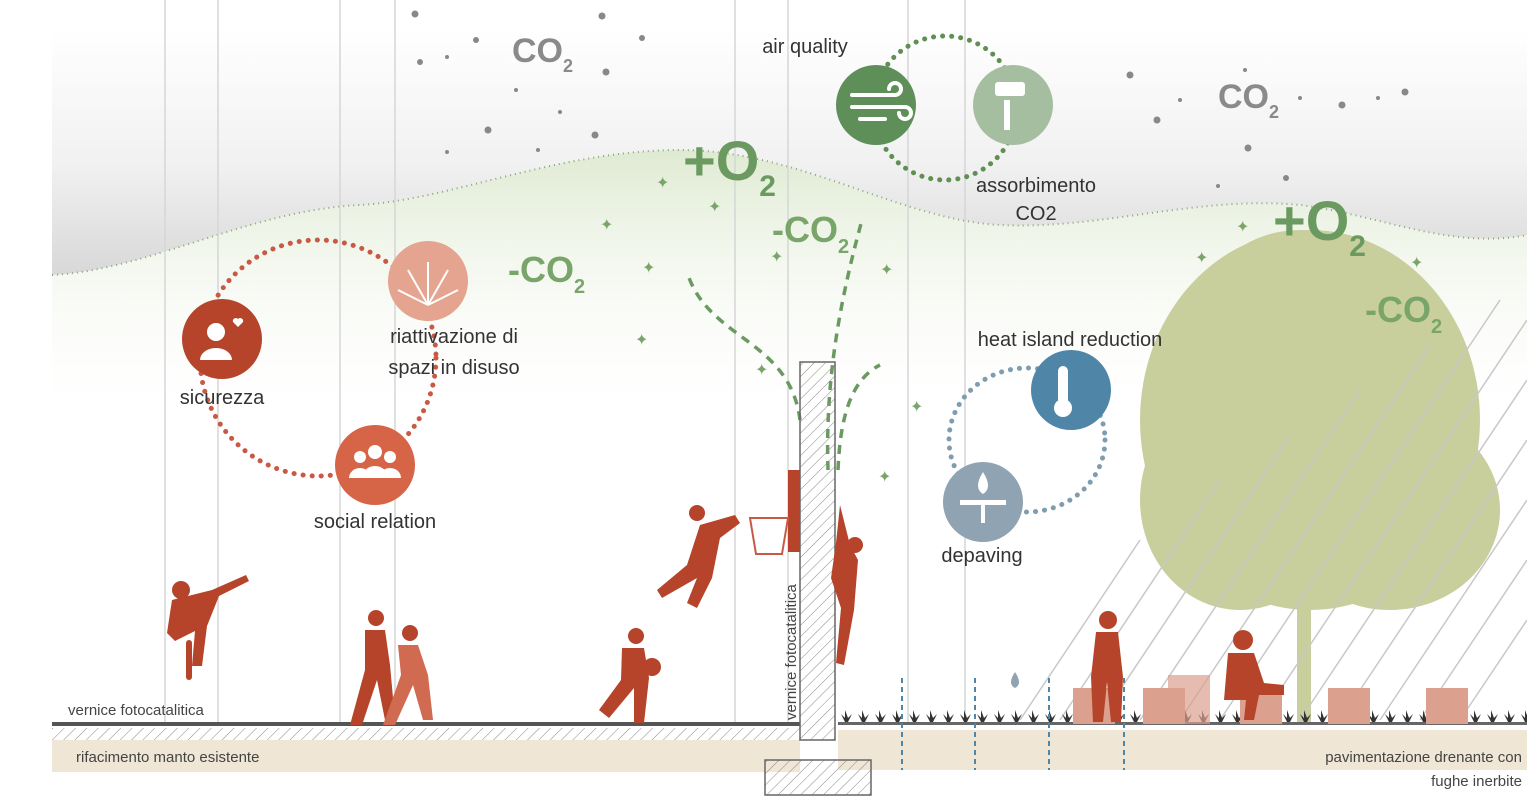 Image resolution: width=1527 pixels, height=810 pixels. Describe the element at coordinates (794, 511) in the screenshot. I see `backboard` at that location.